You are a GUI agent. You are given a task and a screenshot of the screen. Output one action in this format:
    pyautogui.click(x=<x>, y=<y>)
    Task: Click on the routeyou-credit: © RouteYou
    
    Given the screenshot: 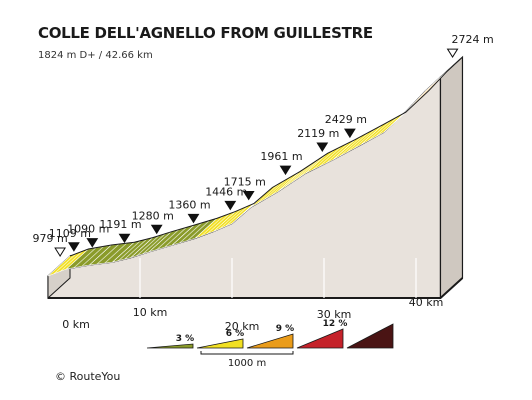 What is the action you would take?
    pyautogui.click(x=88, y=376)
    